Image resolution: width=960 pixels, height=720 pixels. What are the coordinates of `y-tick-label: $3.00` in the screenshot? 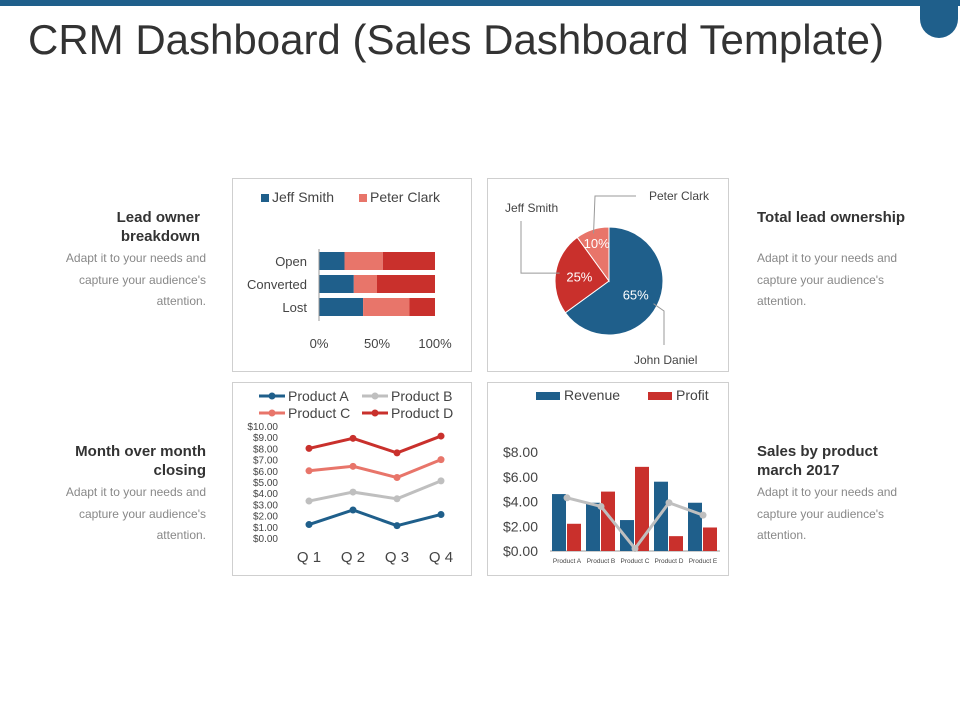 It's located at (265, 505).